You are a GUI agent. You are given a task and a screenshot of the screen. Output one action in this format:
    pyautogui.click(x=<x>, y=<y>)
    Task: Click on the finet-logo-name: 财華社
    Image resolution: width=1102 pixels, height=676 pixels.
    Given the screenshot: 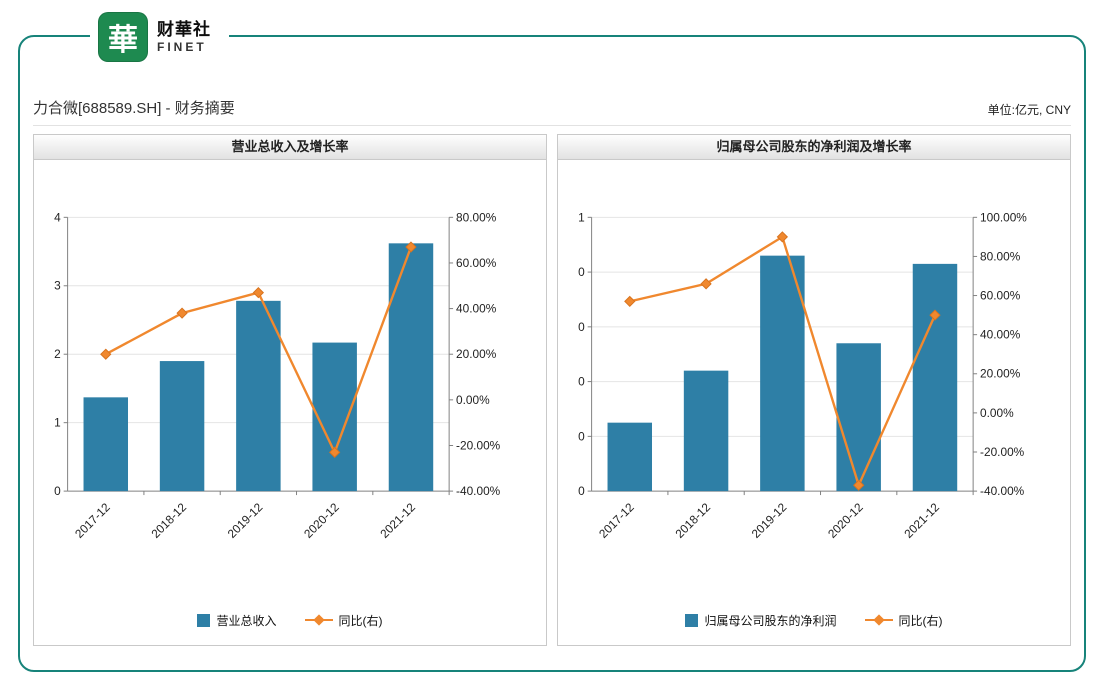 What is the action you would take?
    pyautogui.click(x=184, y=29)
    